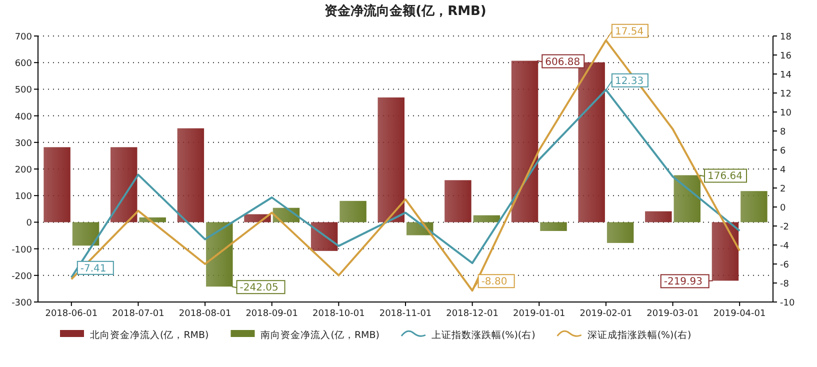  I want to click on x-tick-label: 2018-08-01, so click(205, 314).